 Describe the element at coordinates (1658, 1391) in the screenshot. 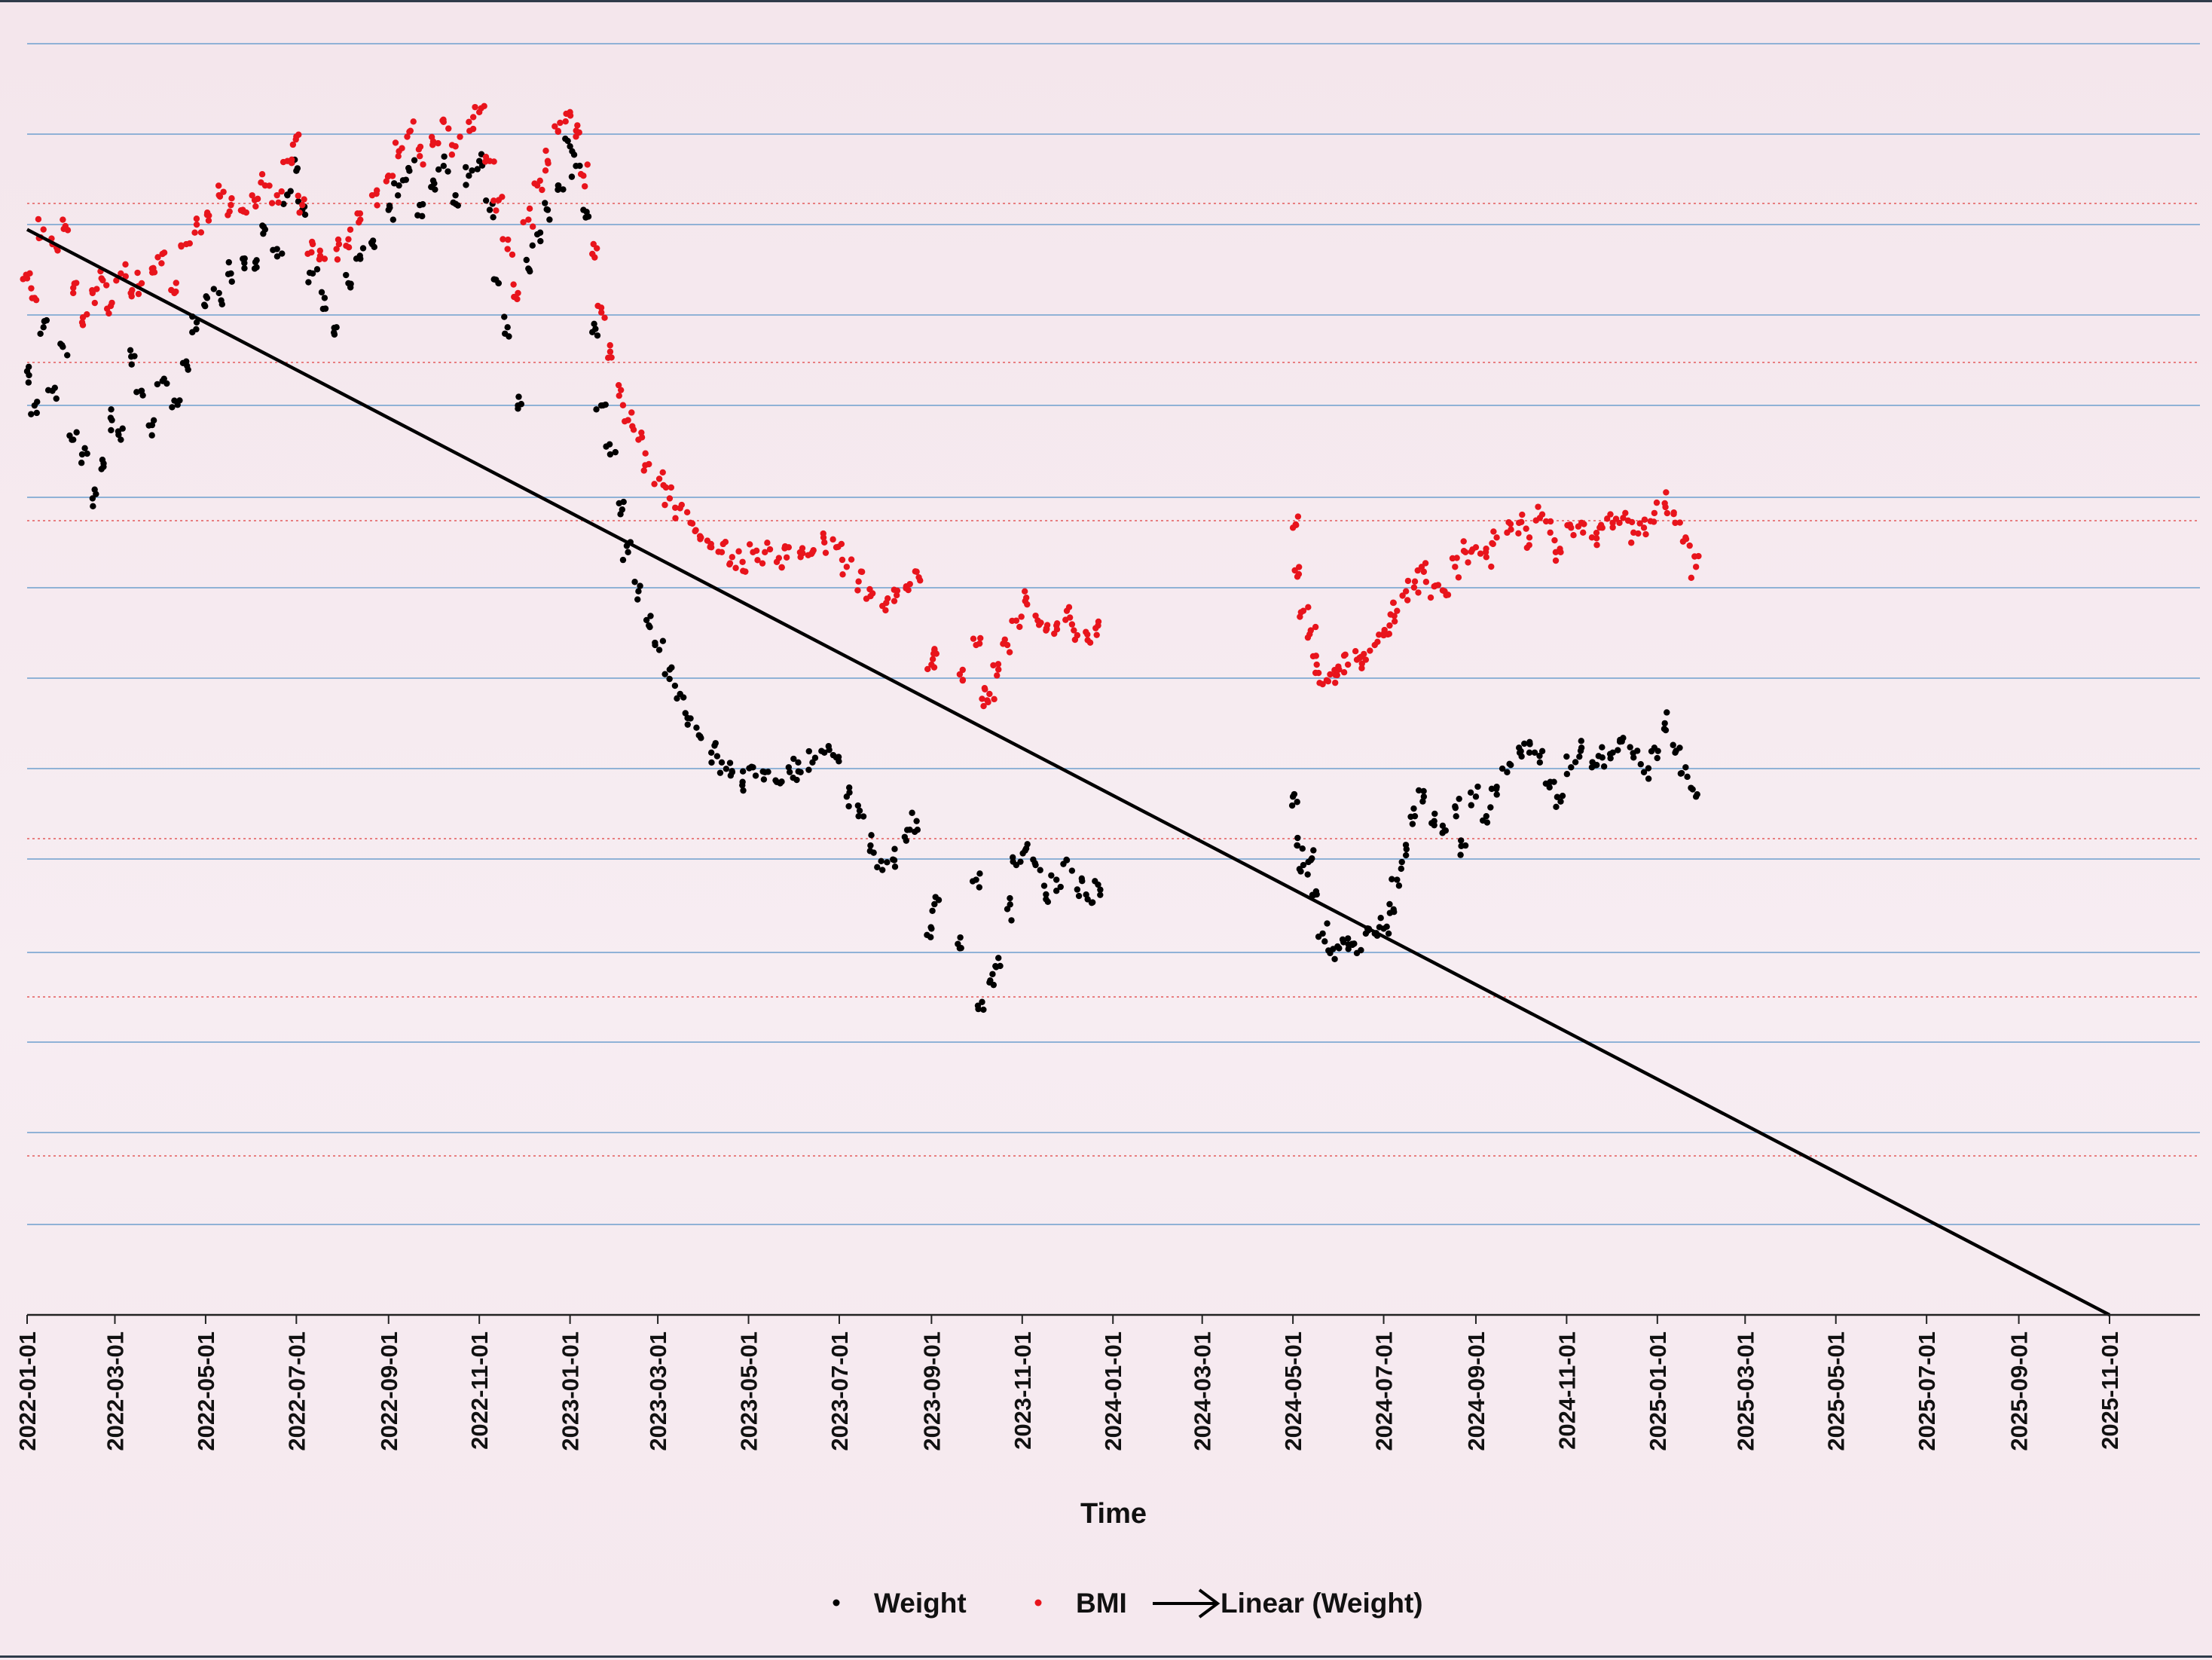

I see `x-tick-label: 2025-01-01` at that location.